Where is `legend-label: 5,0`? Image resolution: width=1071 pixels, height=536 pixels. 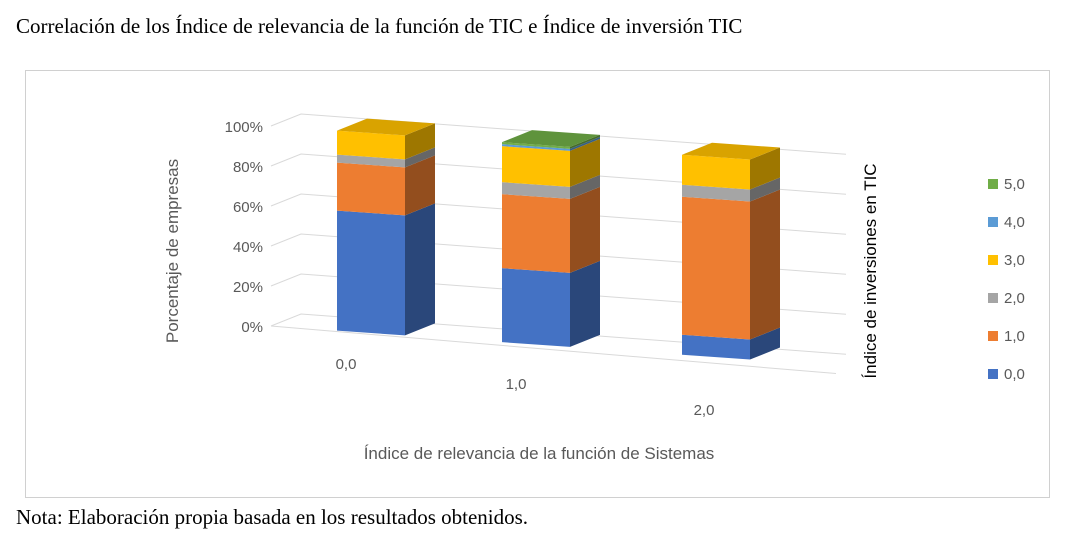
legend-label: 5,0 is located at coordinates (1014, 184).